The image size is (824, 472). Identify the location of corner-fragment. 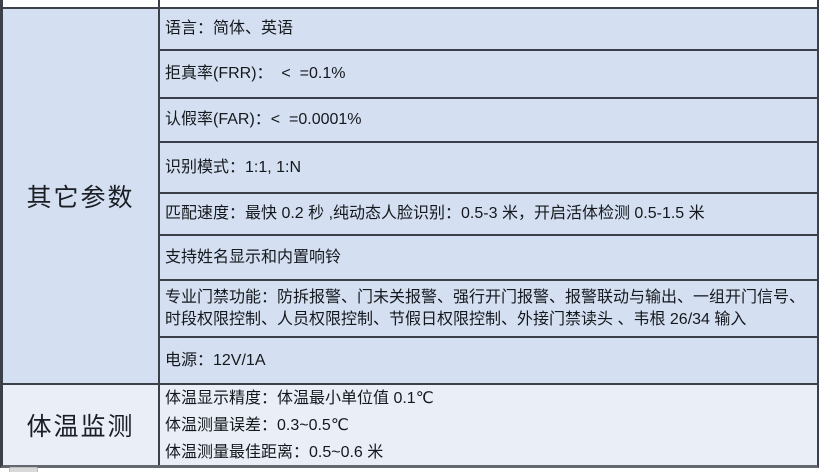
(23, 469).